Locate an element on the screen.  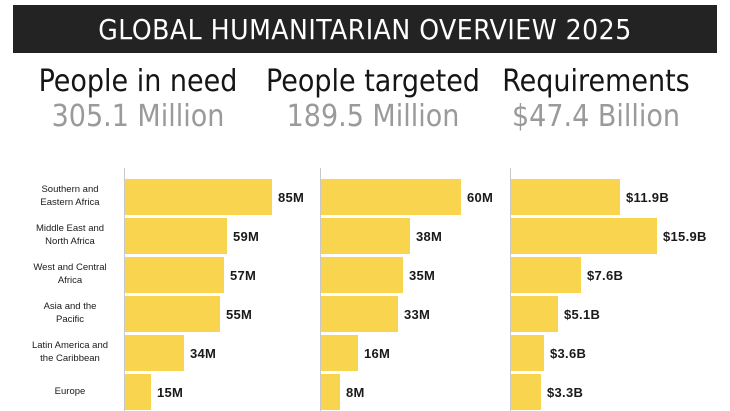
stat-label: People in need is located at coordinates (138, 81).